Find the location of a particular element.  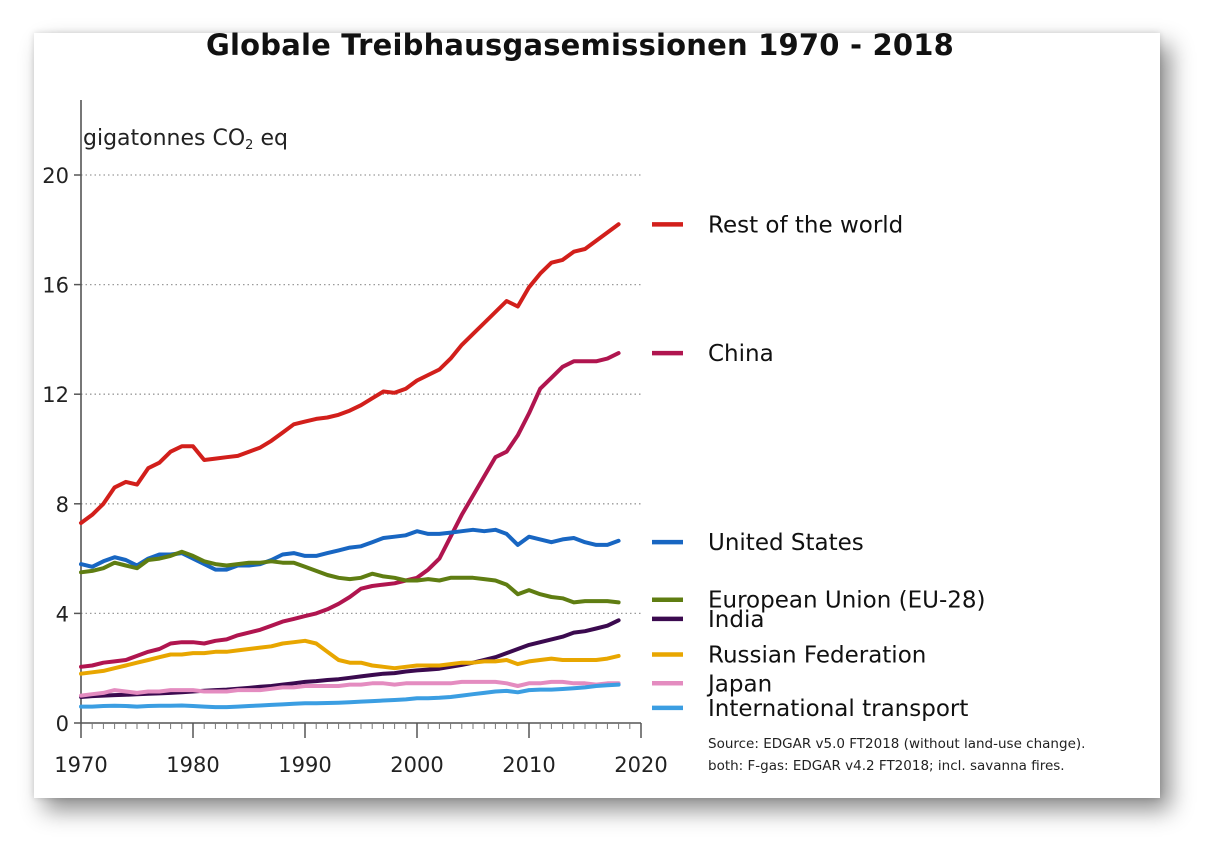

y-tick-label: 8 is located at coordinates (62, 505).